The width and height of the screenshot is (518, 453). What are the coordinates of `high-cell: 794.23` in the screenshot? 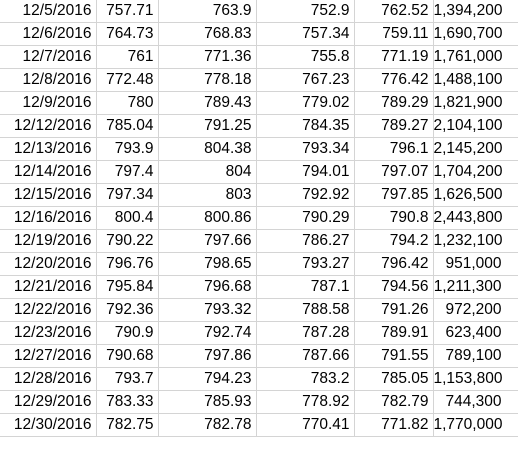 It's located at (207, 379).